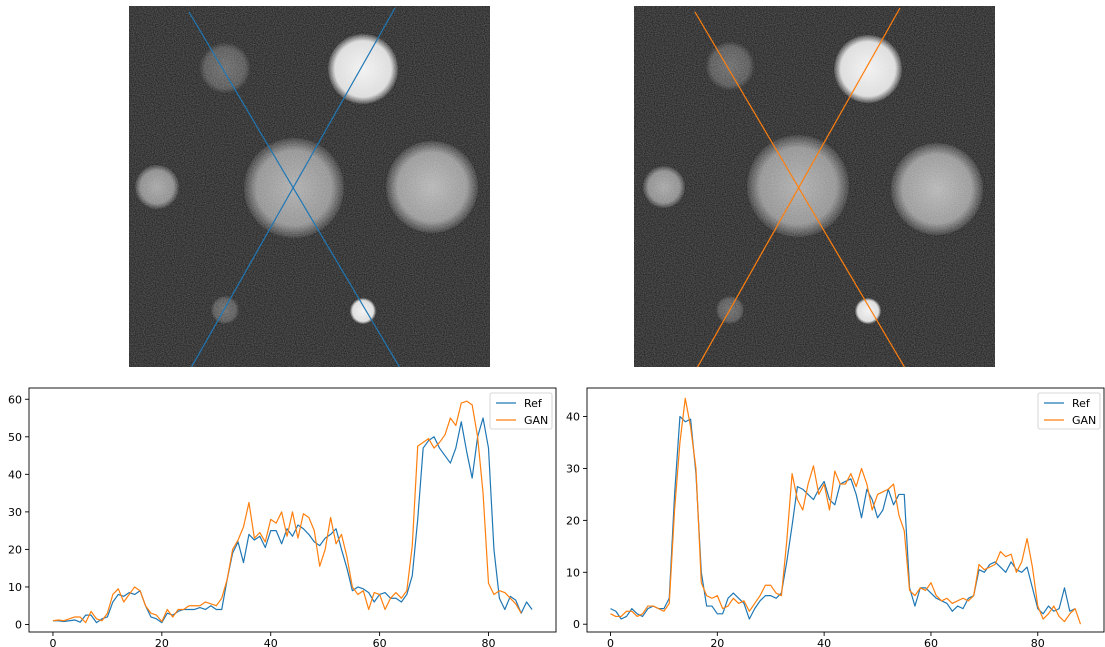 This screenshot has height=647, width=1105. Describe the element at coordinates (15, 437) in the screenshot. I see `y-tick-label: 50` at that location.